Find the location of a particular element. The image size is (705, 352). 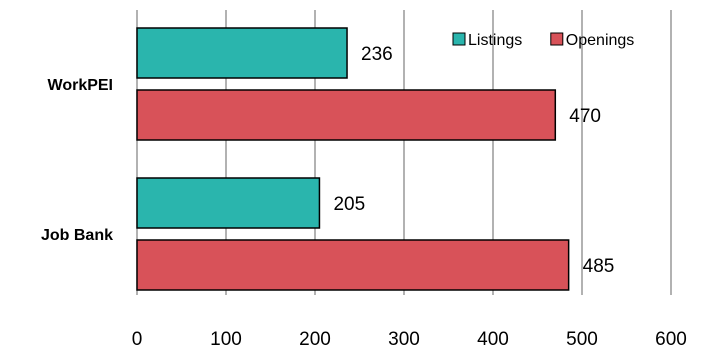

x-tick-labels: 0 100 200 300 400 500 600 is located at coordinates (409, 339).